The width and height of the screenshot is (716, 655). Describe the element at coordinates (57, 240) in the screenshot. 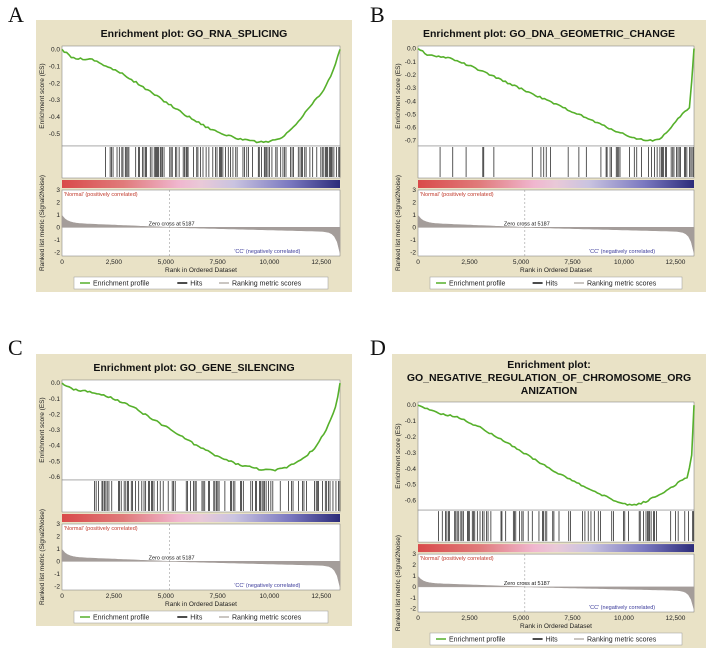

I see `metric-tick-label: -1` at that location.